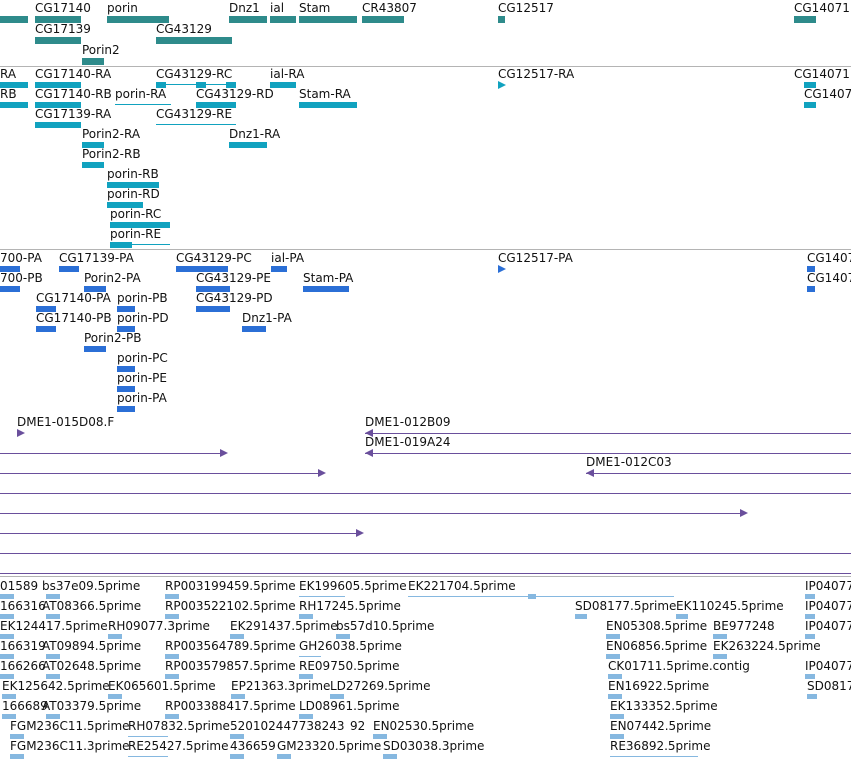 This screenshot has width=851, height=762. Describe the element at coordinates (462, 586) in the screenshot. I see `est-label: EK221704.5prime` at that location.